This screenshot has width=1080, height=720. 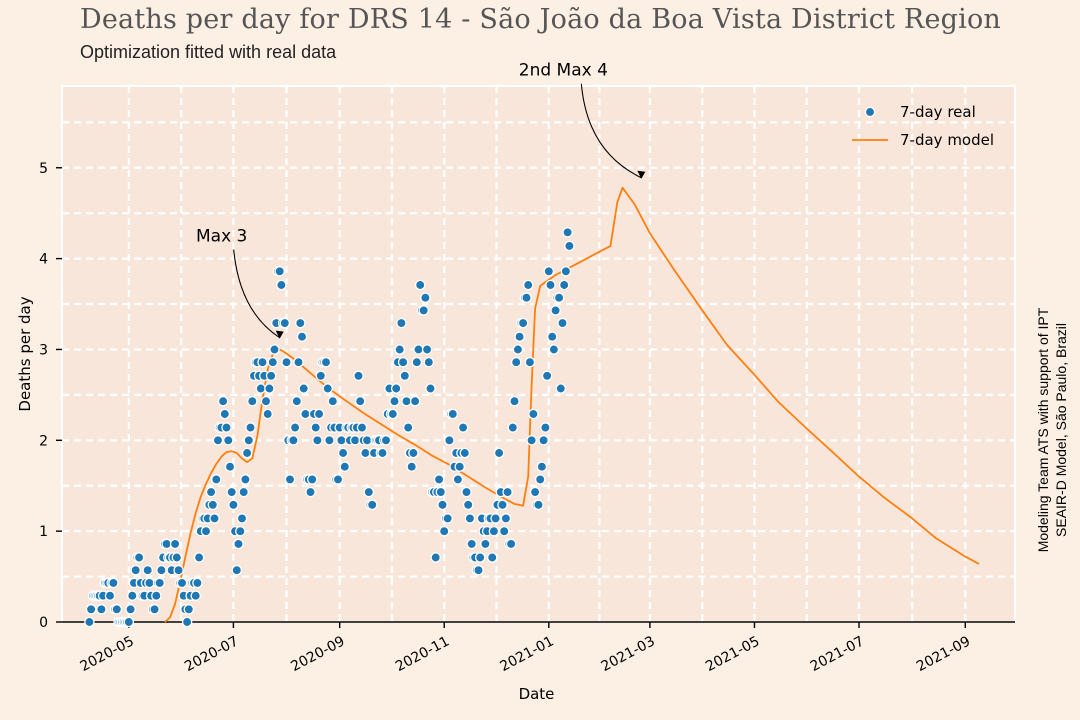 I want to click on annotation-arrow, so click(x=611, y=131).